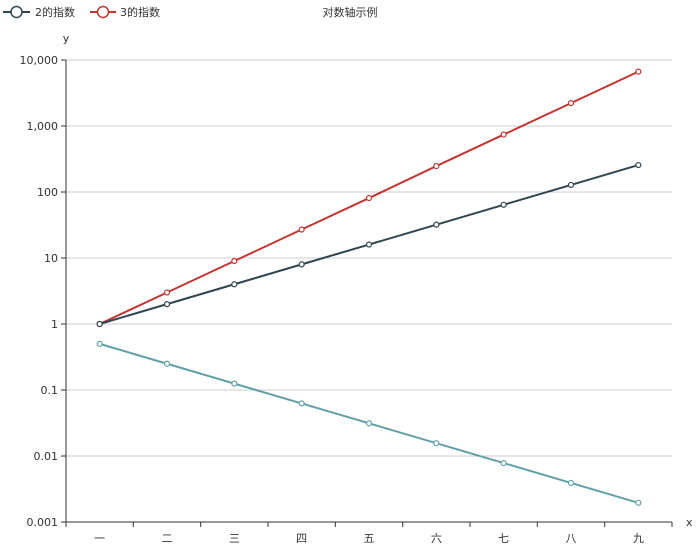 The height and width of the screenshot is (560, 700). I want to click on y-axis-name: y, so click(66, 38).